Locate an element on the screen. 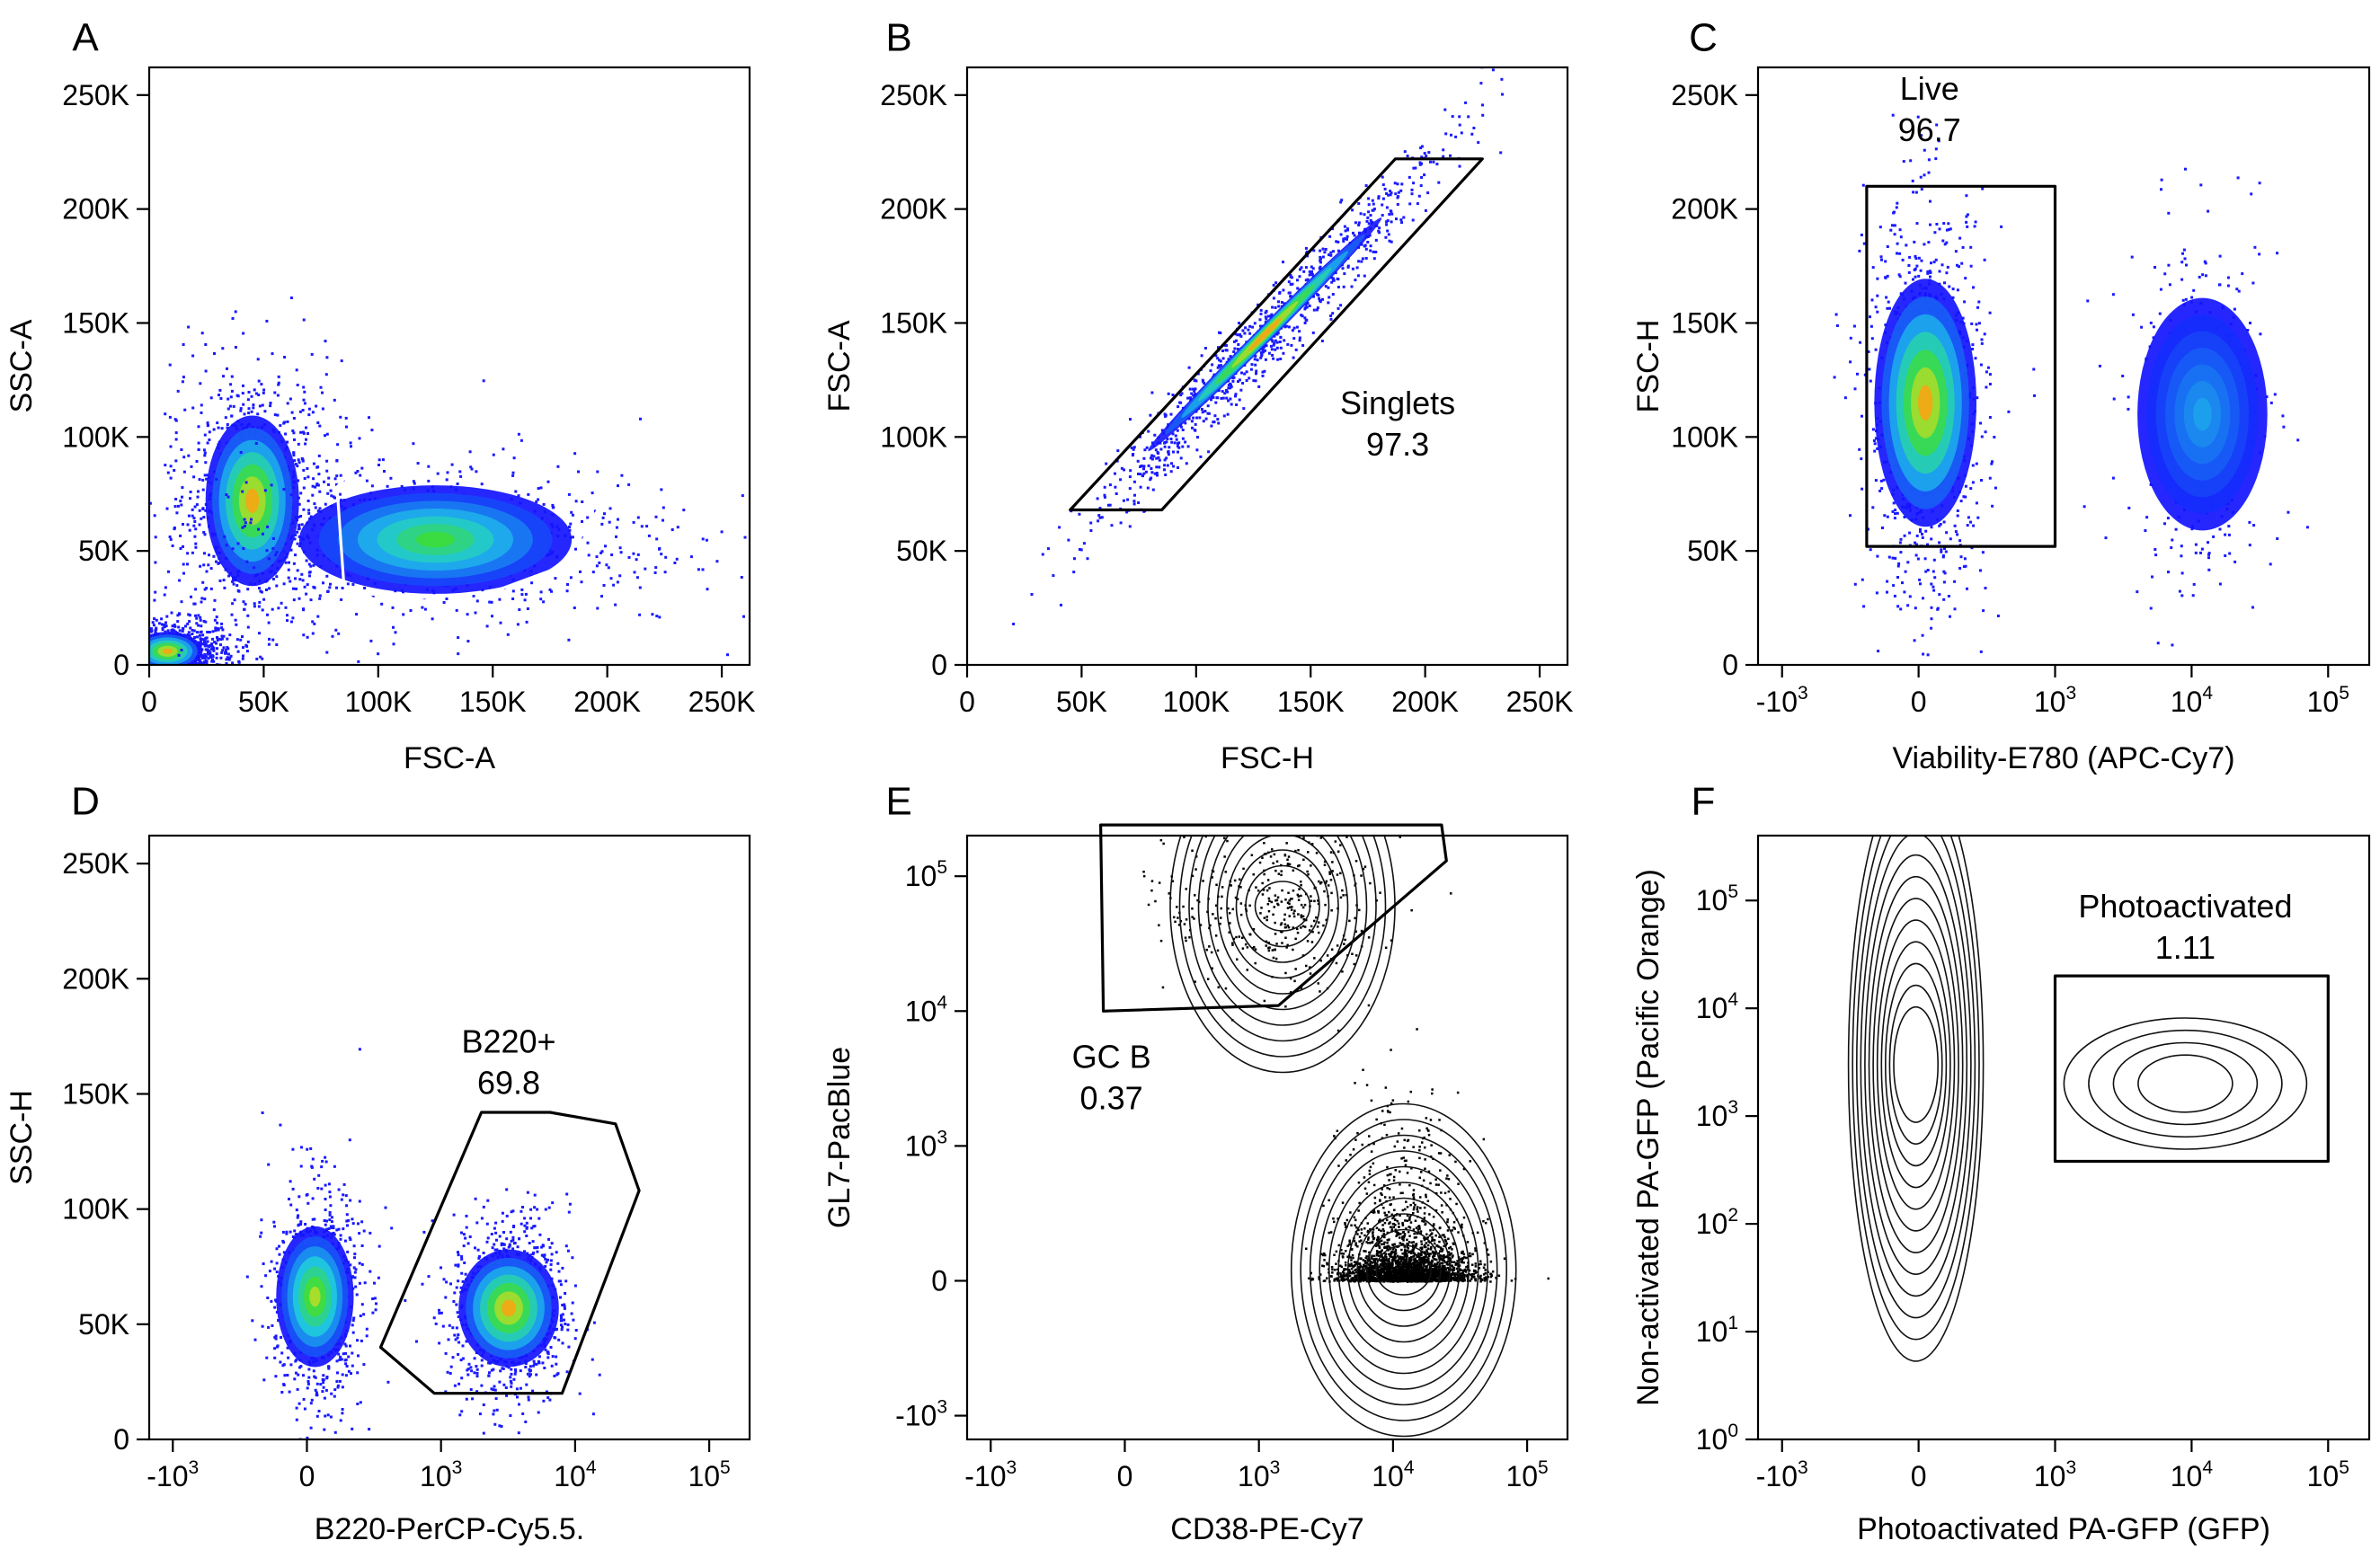 Image resolution: width=2380 pixels, height=1567 pixels. density-level is located at coordinates (1265, 334).